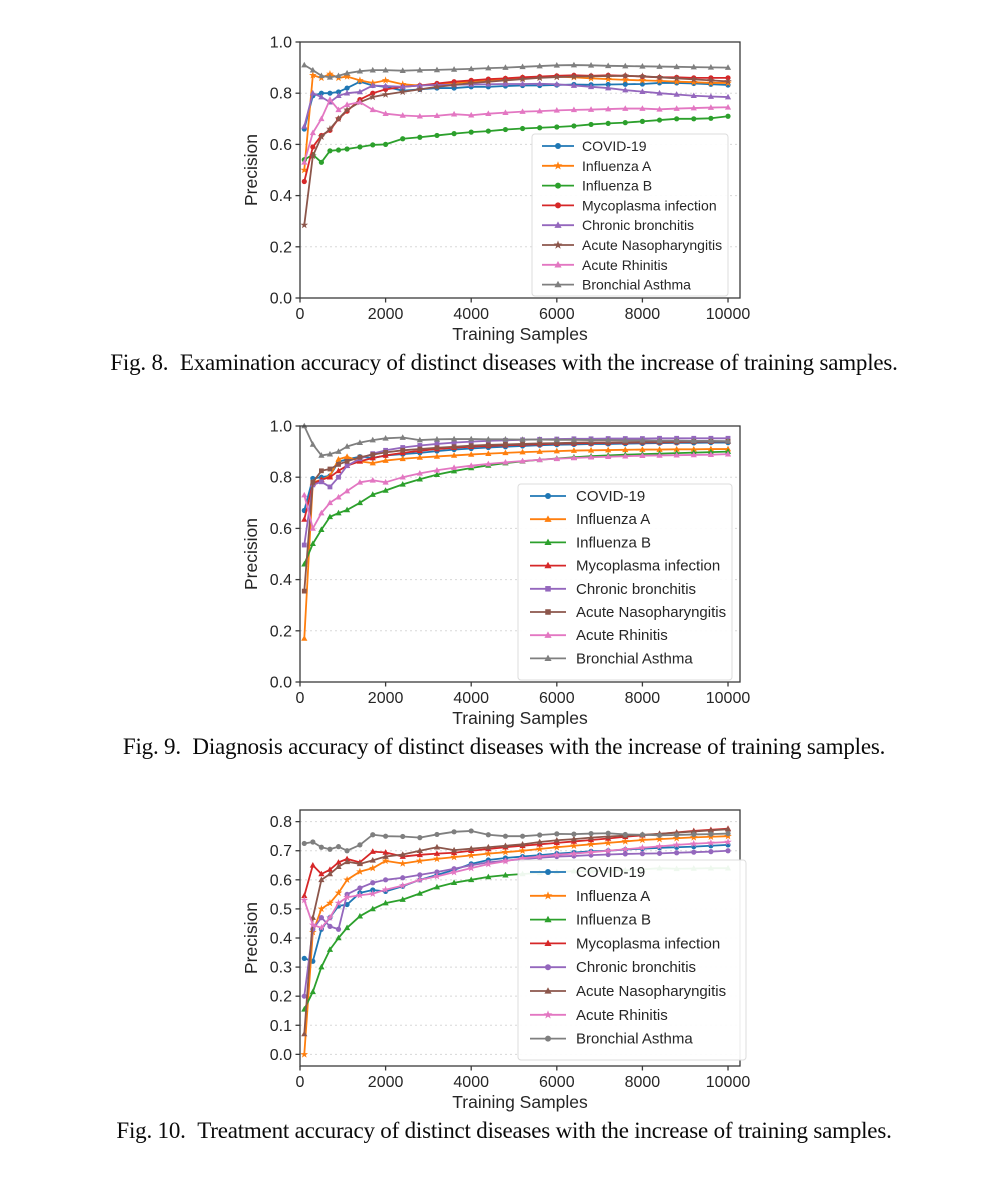  Describe the element at coordinates (251, 938) in the screenshot. I see `y-axis-label: Precision` at that location.